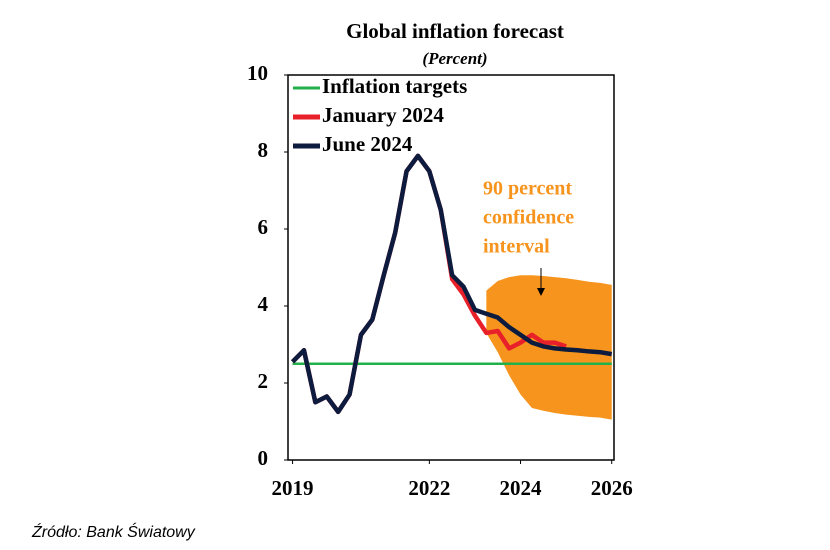  What do you see at coordinates (527, 189) in the screenshot?
I see `band-label: 90 percent` at bounding box center [527, 189].